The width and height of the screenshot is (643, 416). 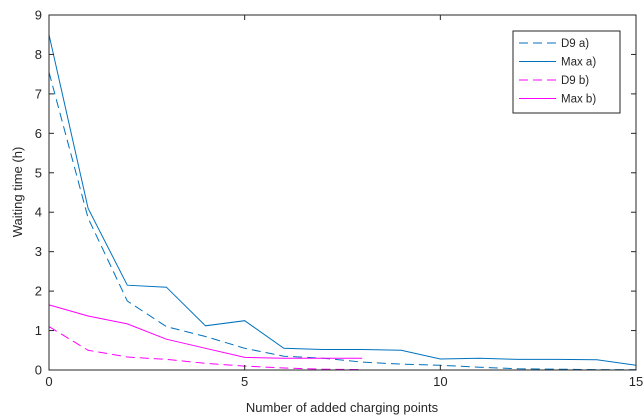 What do you see at coordinates (575, 44) in the screenshot?
I see `legend-label-0: D9 a)` at bounding box center [575, 44].